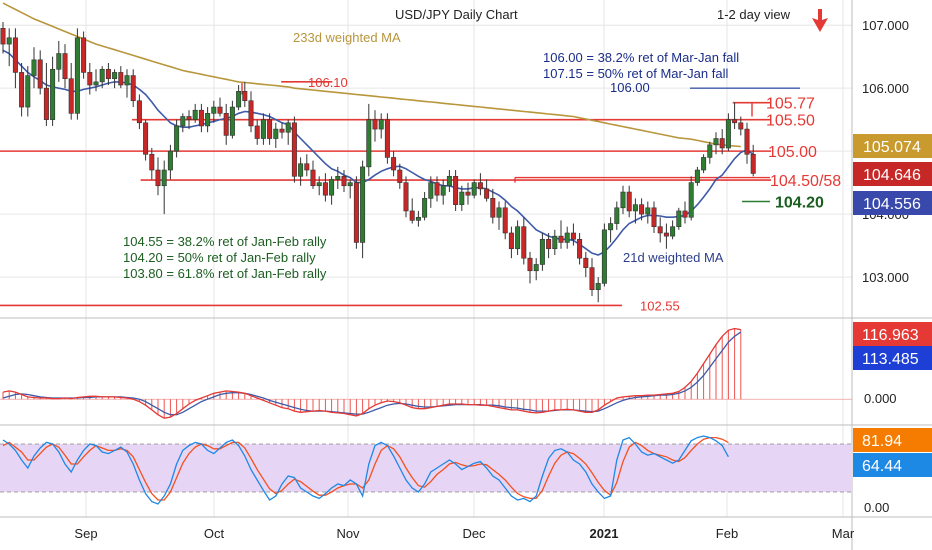  What do you see at coordinates (892, 147) in the screenshot?
I see `price-tag-text: 105.074` at bounding box center [892, 147].